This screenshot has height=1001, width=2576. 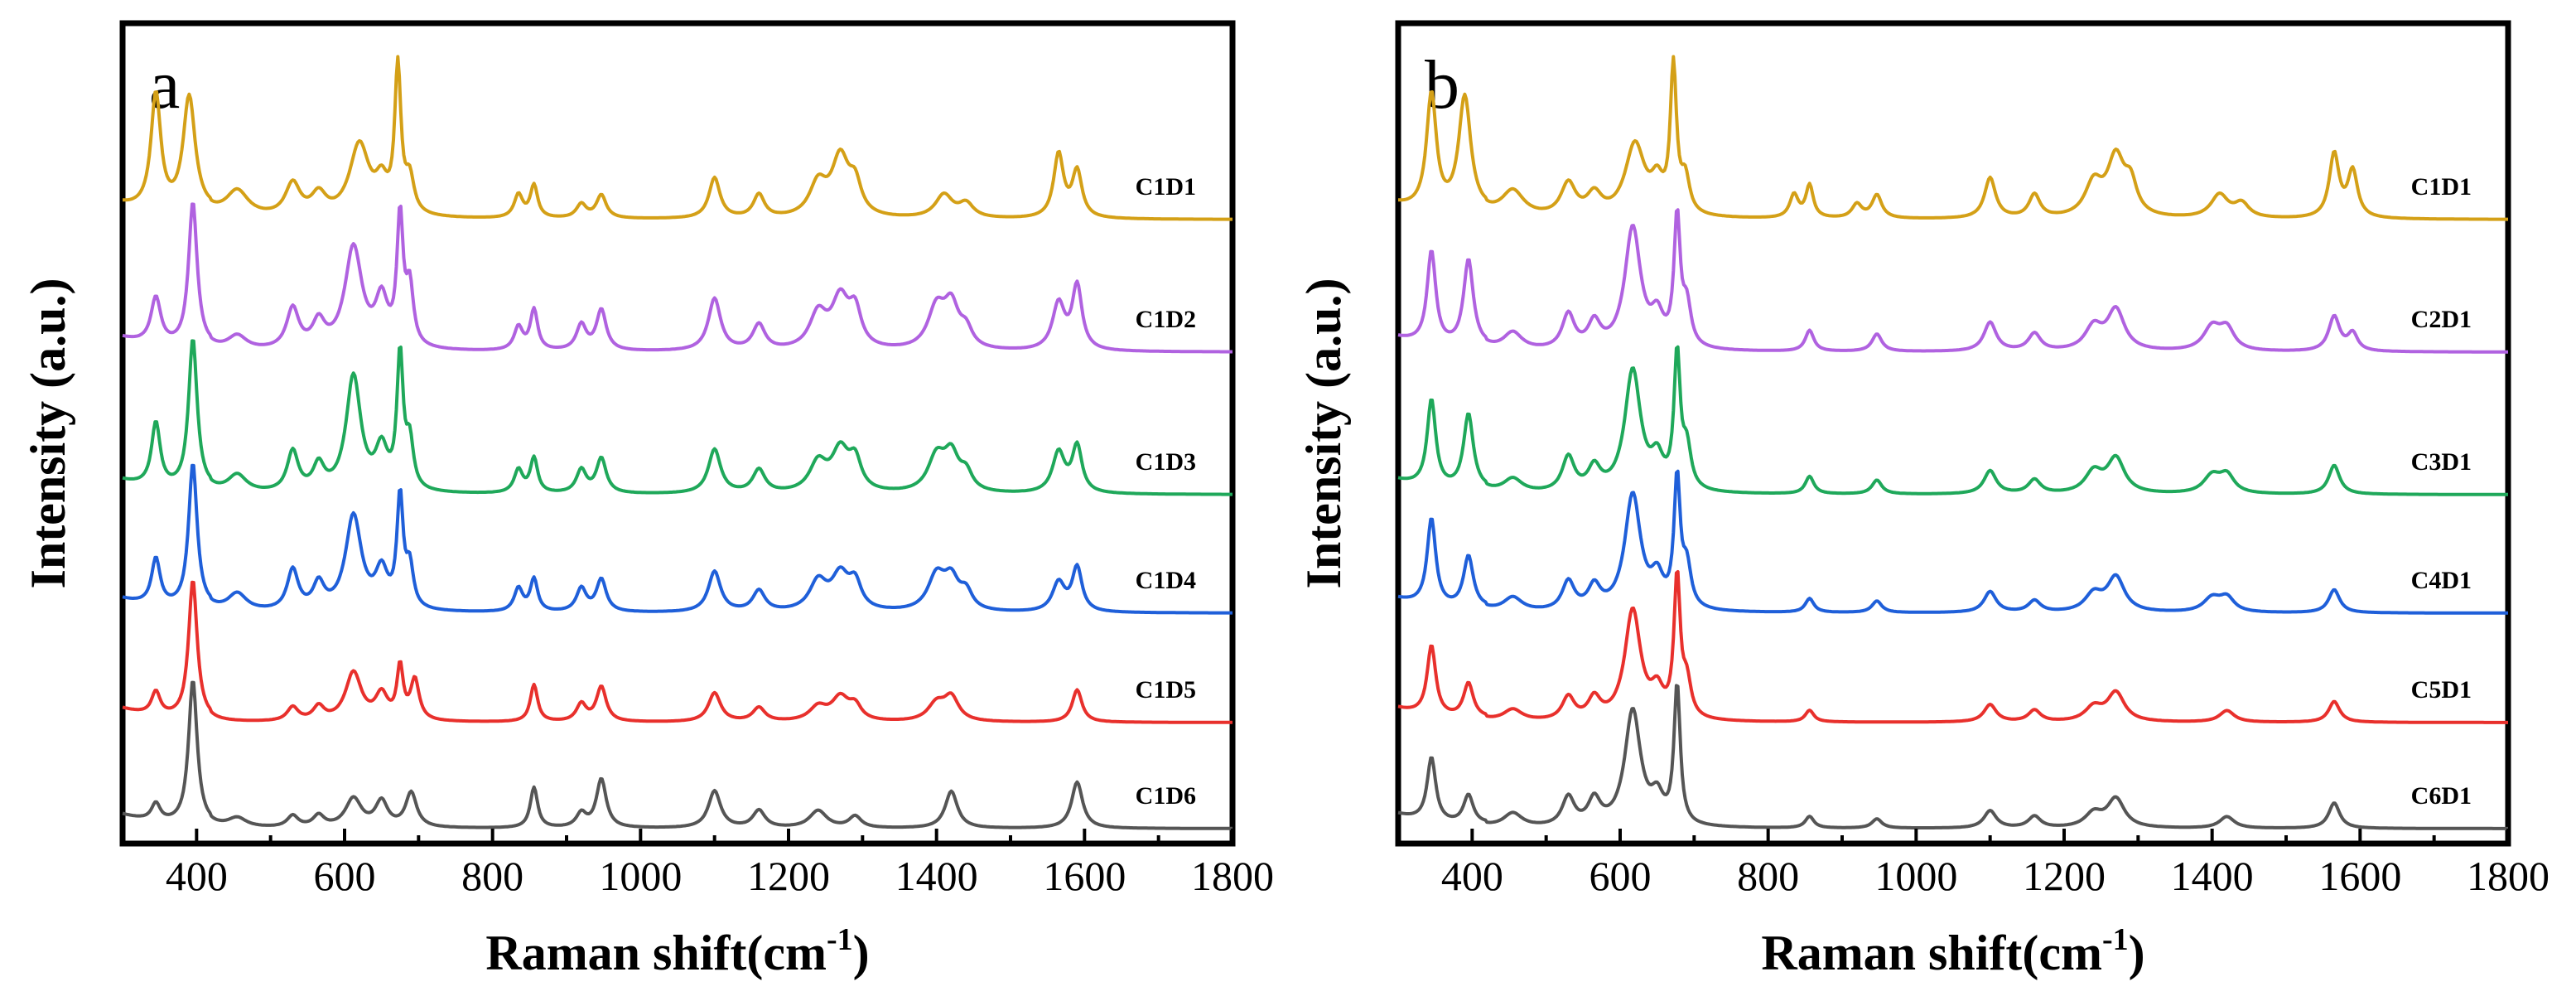 What do you see at coordinates (1953, 757) in the screenshot?
I see `series-line-C6D1` at bounding box center [1953, 757].